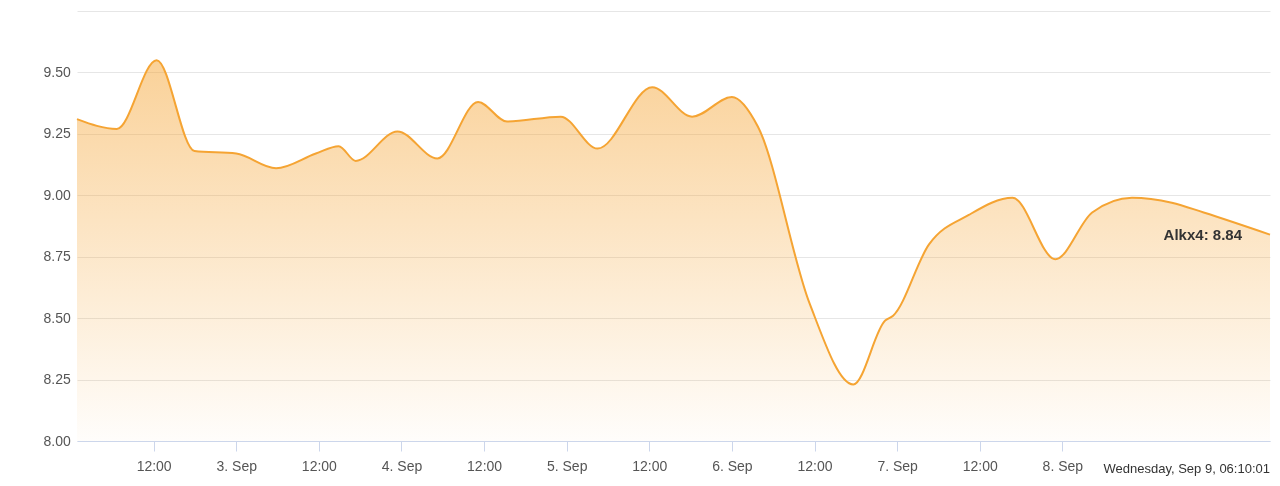 The image size is (1280, 486). What do you see at coordinates (898, 465) in the screenshot?
I see `x-tick-label: 7. Sep` at bounding box center [898, 465].